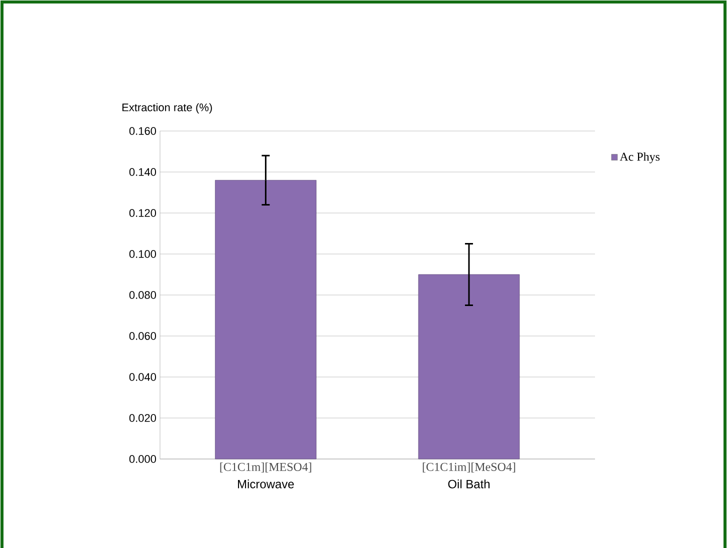 The image size is (727, 548). Describe the element at coordinates (142, 336) in the screenshot. I see `y-tick-label: 0.060` at that location.